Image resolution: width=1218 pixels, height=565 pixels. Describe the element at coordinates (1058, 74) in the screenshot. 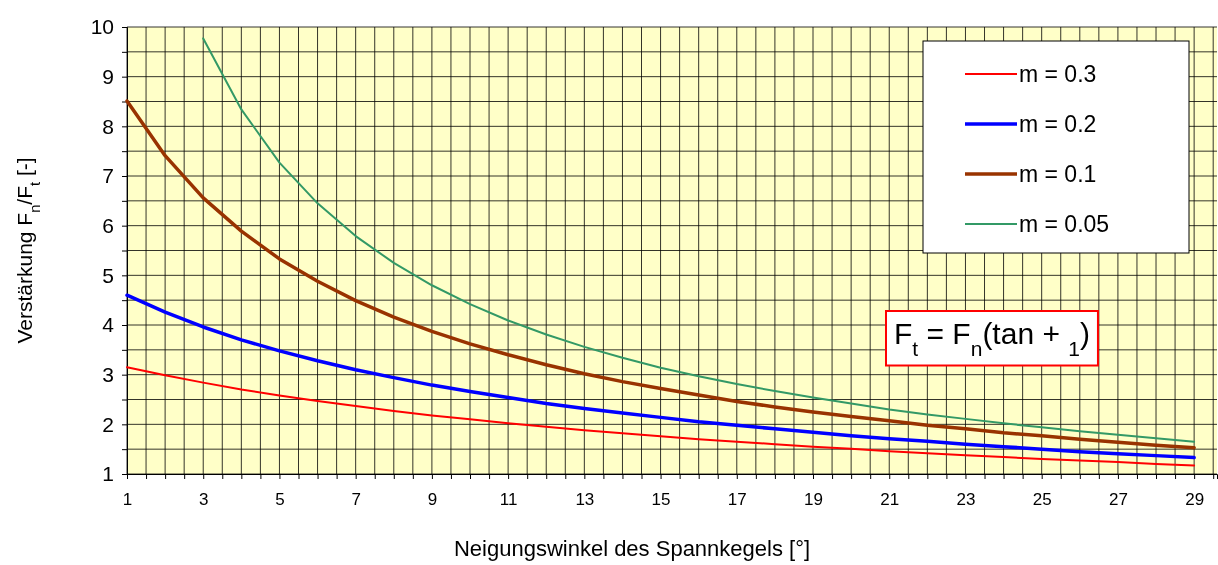

I see `legend-label: m = 0.3` at that location.